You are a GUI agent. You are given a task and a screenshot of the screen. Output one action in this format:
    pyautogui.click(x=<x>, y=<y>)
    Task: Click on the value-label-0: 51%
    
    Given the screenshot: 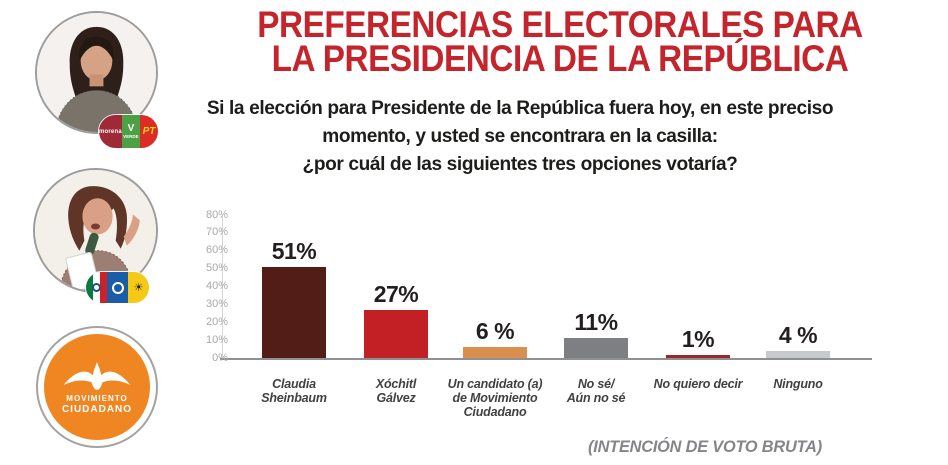 What is the action you would take?
    pyautogui.click(x=294, y=250)
    